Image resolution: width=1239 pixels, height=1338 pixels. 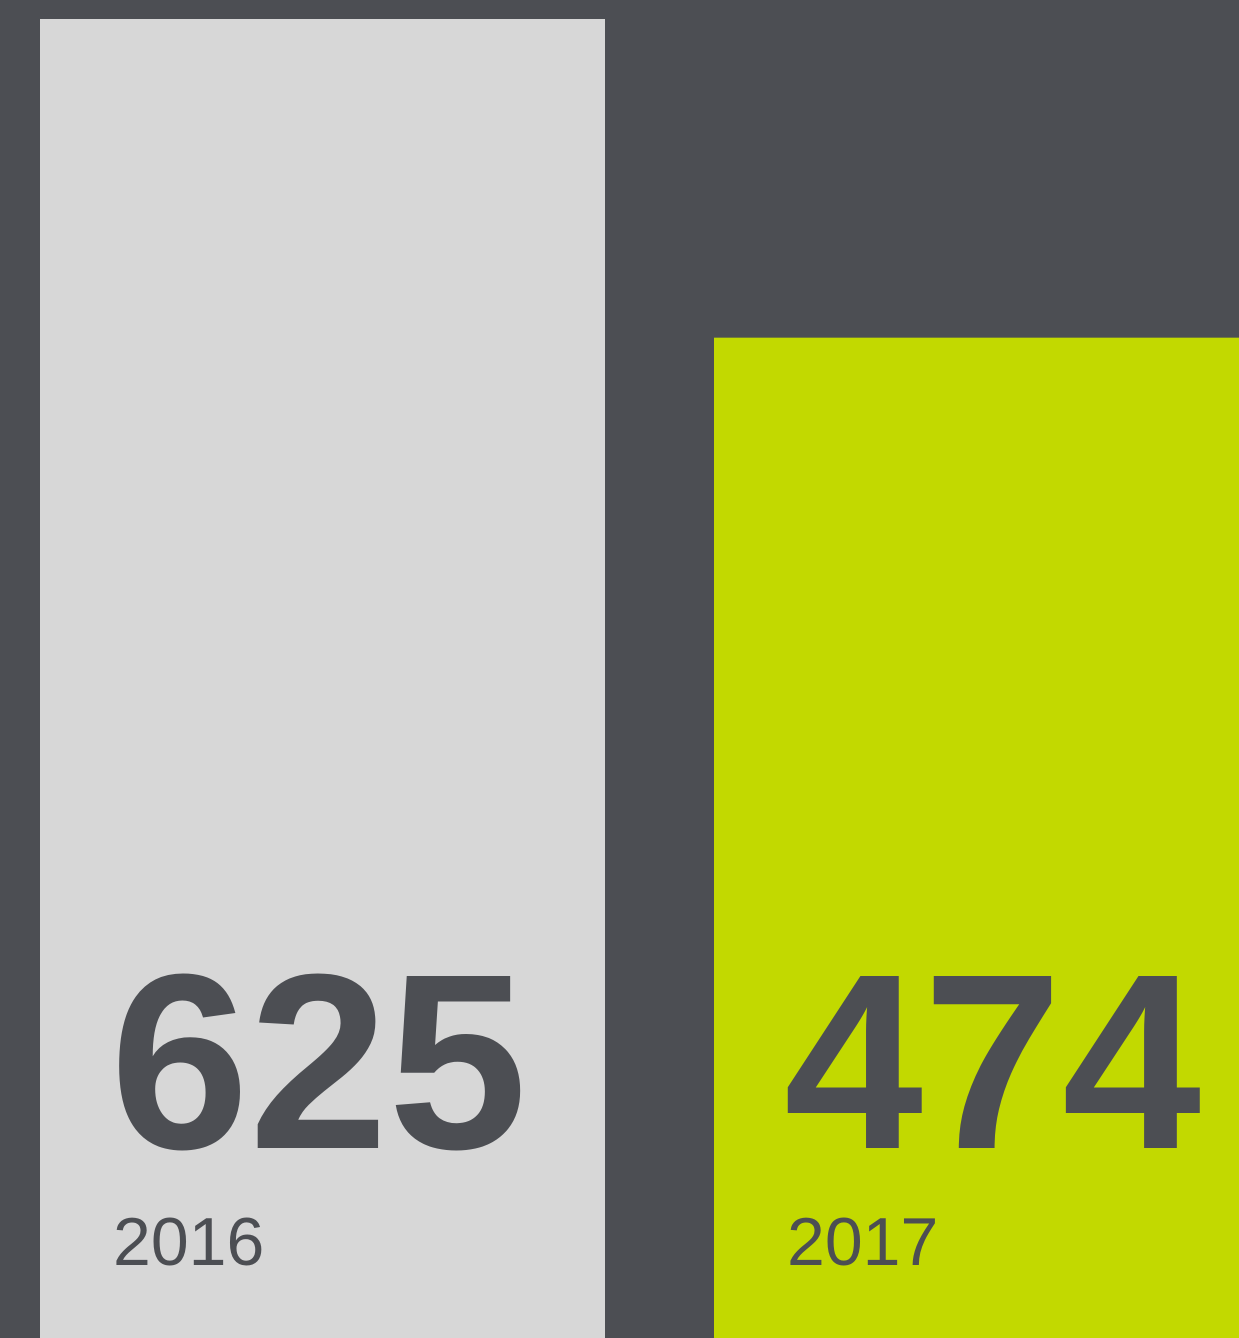 What do you see at coordinates (992, 1061) in the screenshot?
I see `value-label: 474` at bounding box center [992, 1061].